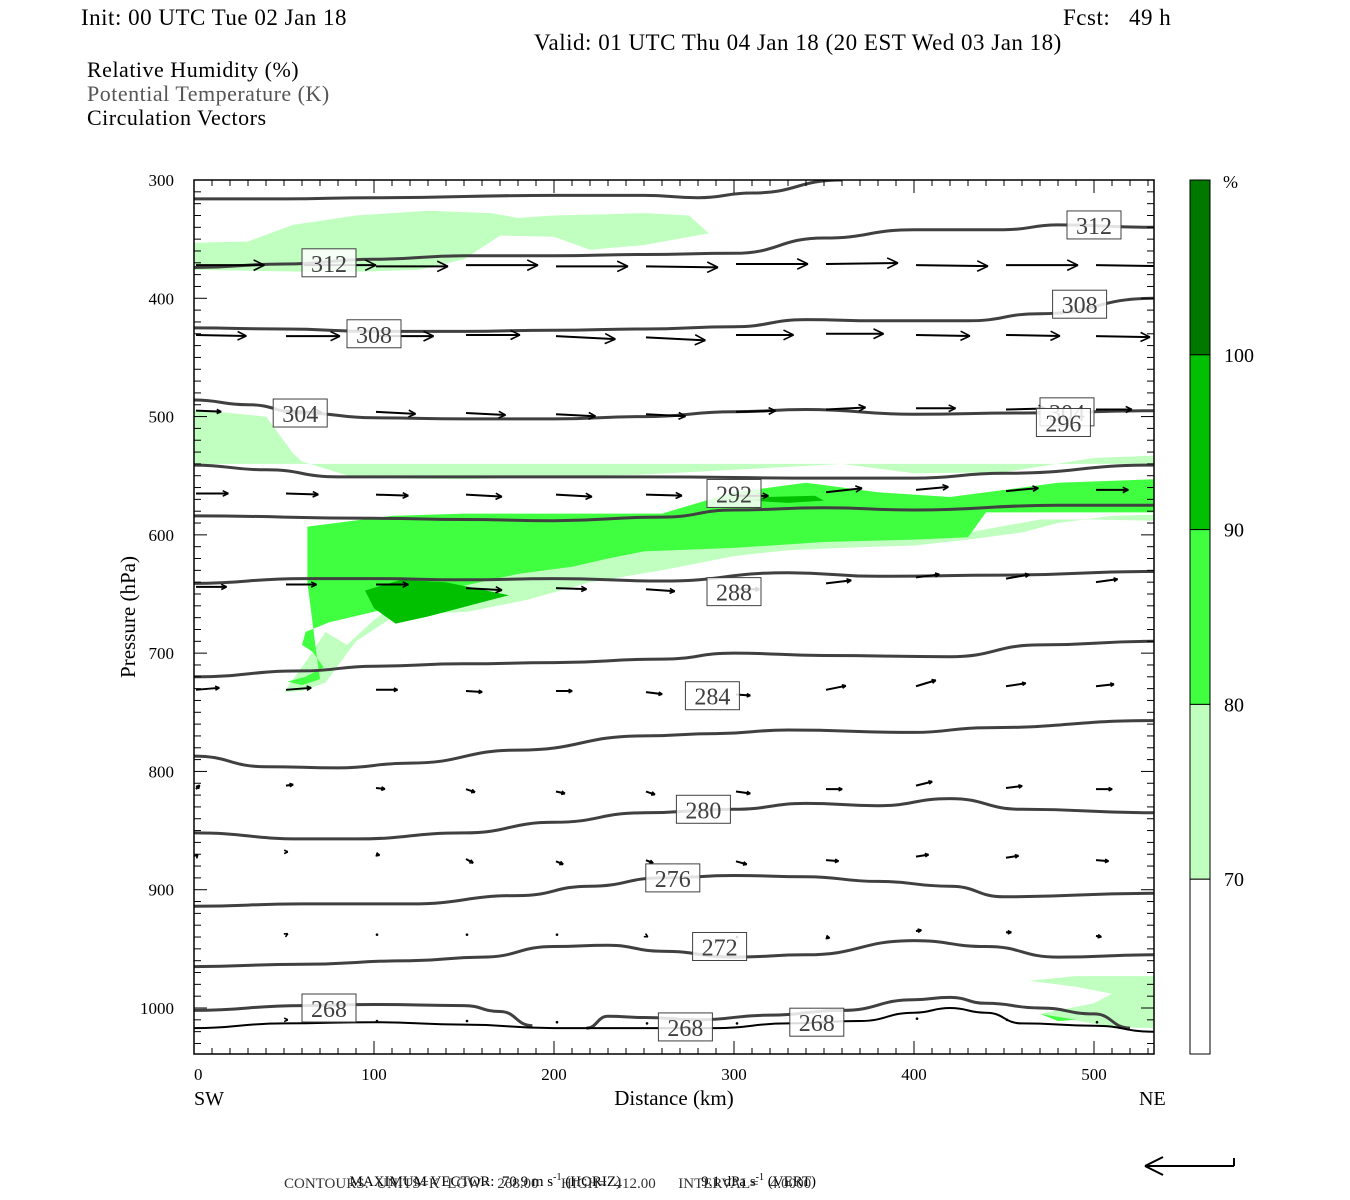 The image size is (1350, 1200). What do you see at coordinates (720, 948) in the screenshot?
I see `contour-label-text: 272` at bounding box center [720, 948].